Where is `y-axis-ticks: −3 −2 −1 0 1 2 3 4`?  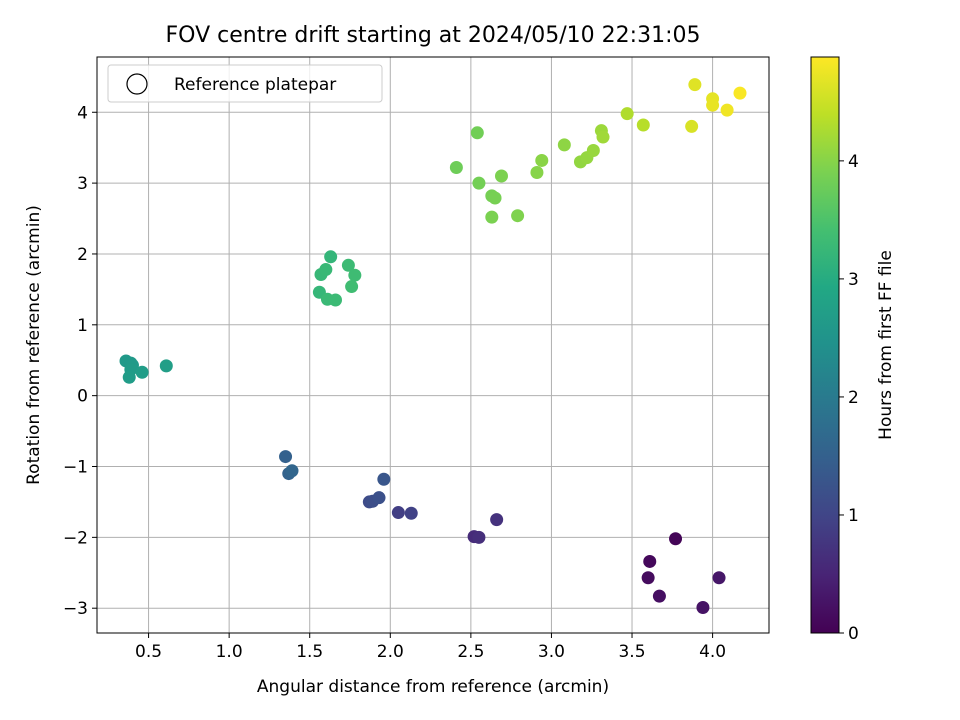
y-axis-ticks: −3 −2 −1 0 1 2 3 4 is located at coordinates (80, 361).